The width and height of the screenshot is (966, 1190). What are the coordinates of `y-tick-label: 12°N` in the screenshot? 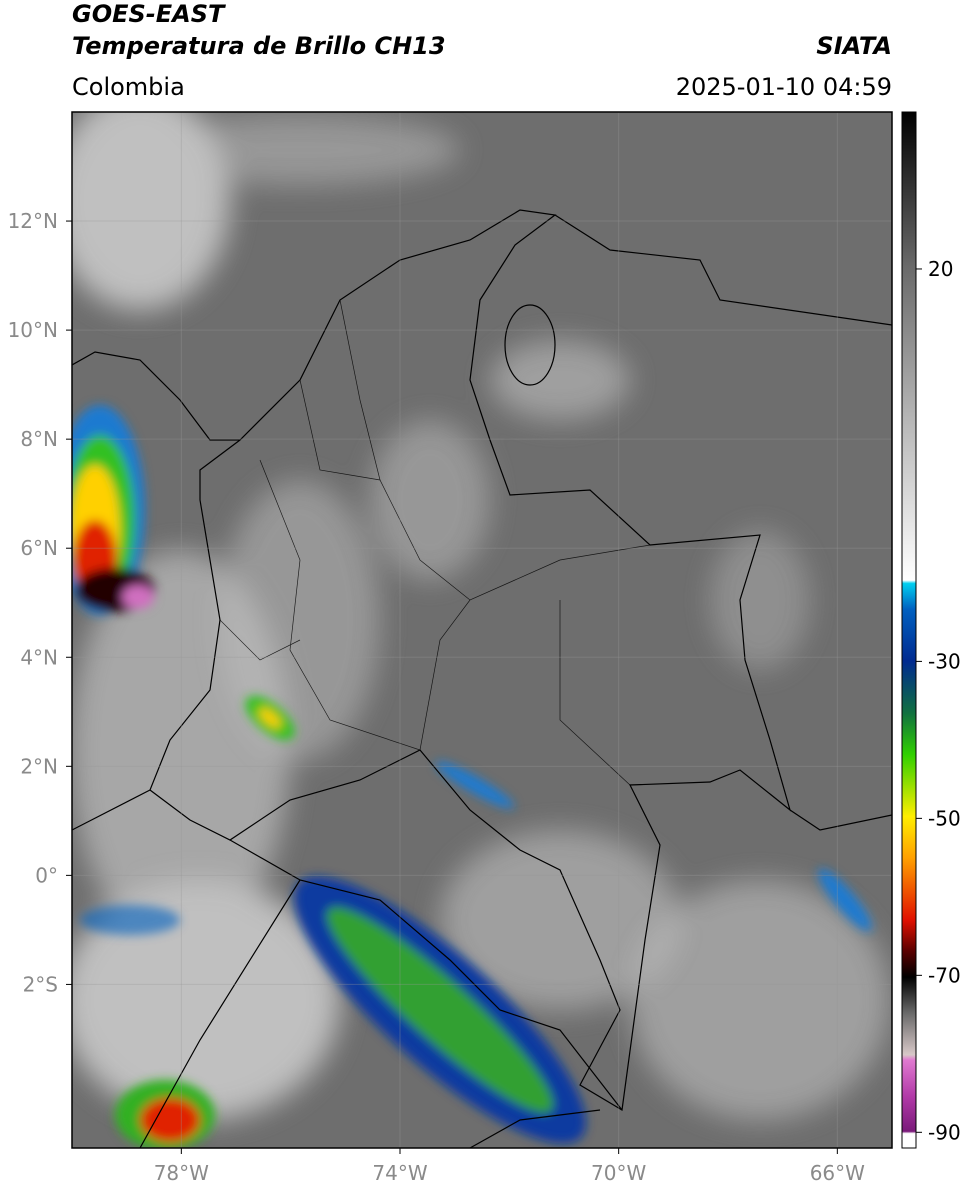 It's located at (33, 221).